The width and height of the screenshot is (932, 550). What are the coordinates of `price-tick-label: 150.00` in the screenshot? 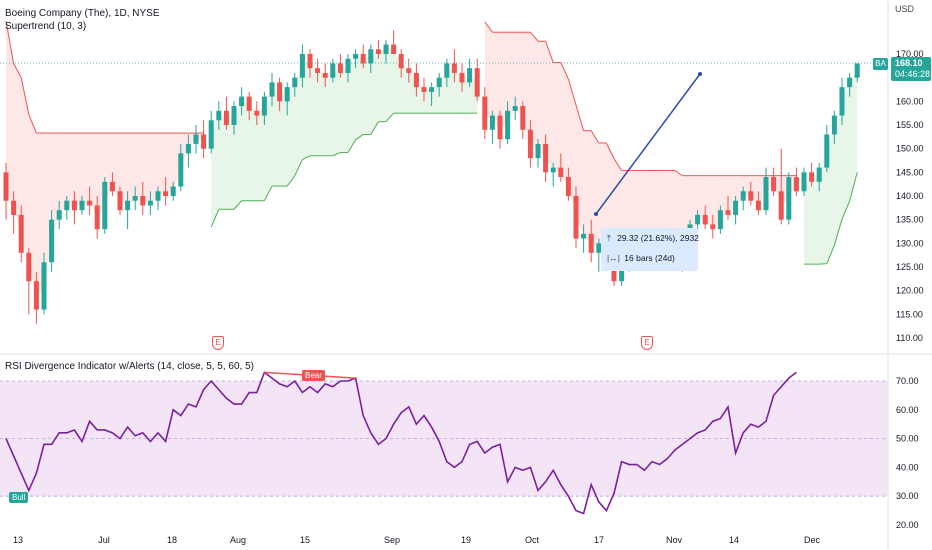 It's located at (910, 149).